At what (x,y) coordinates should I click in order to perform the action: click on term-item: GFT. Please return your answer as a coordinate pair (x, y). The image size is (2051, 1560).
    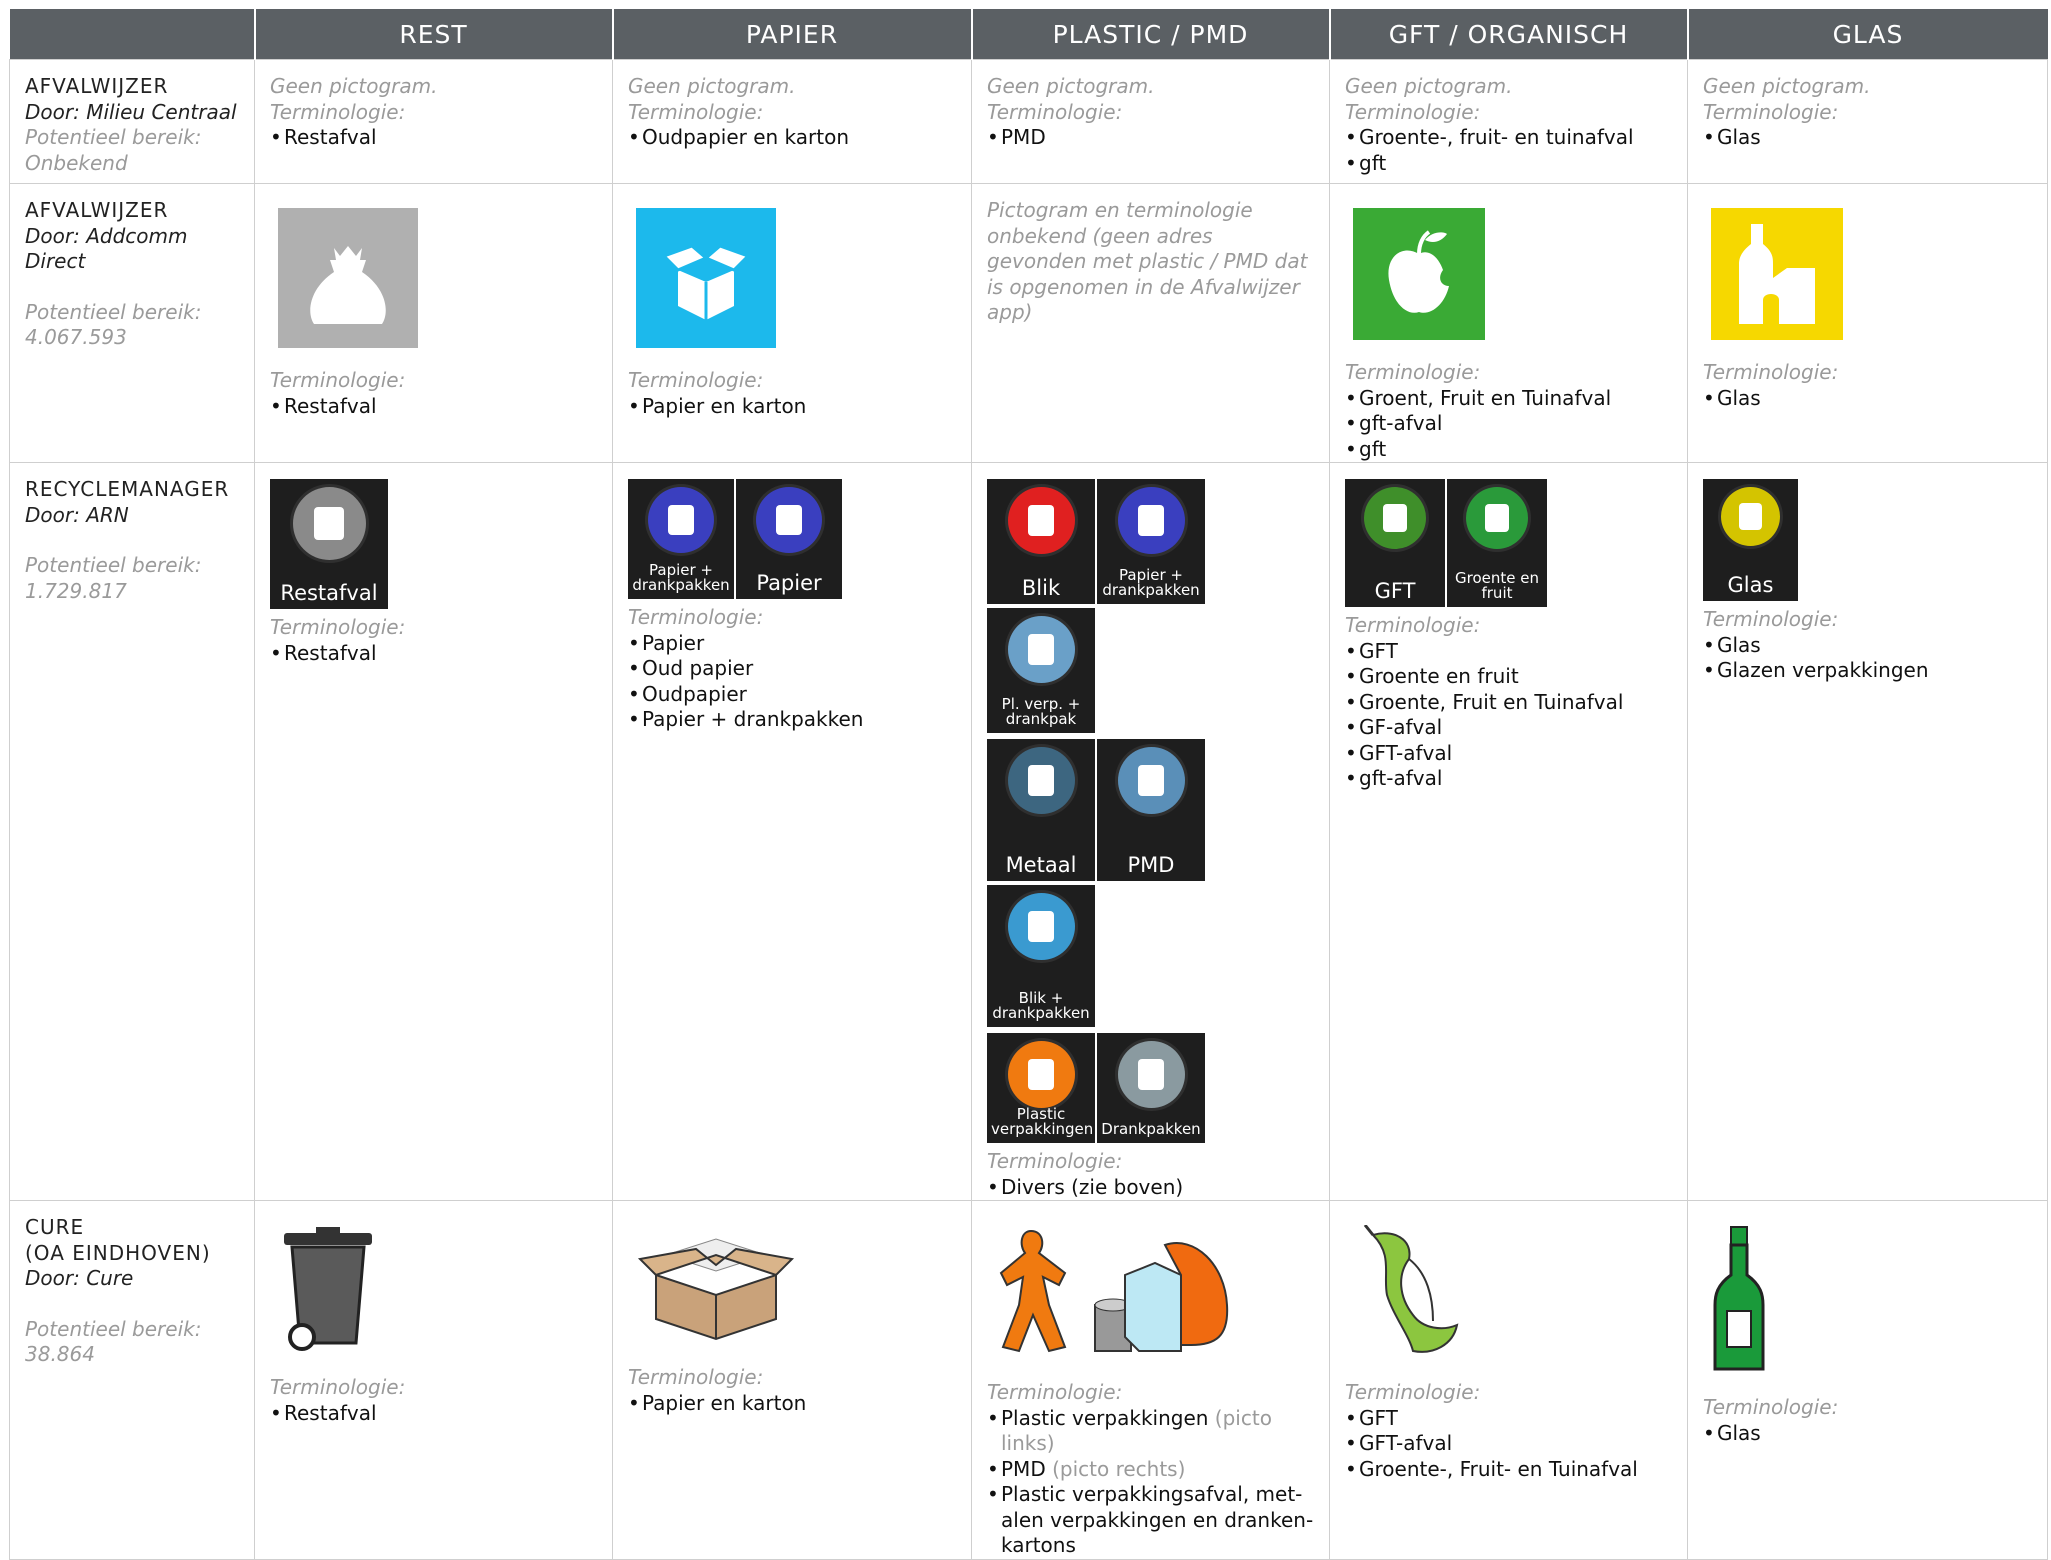
    Looking at the image, I should click on (1509, 1419).